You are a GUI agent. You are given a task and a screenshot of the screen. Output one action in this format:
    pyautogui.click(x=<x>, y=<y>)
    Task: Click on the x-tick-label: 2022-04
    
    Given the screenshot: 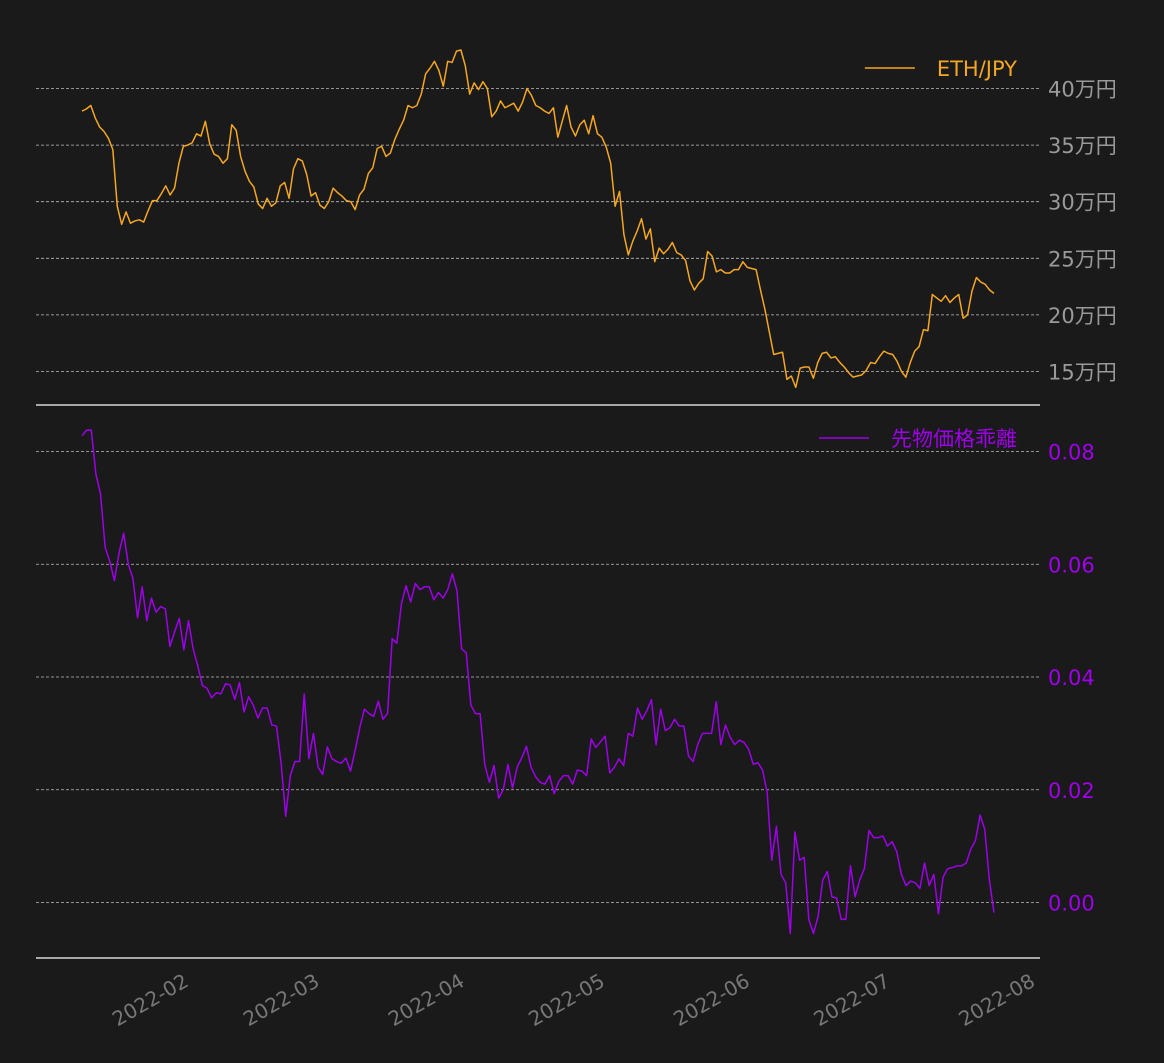 What is the action you would take?
    pyautogui.click(x=426, y=1000)
    